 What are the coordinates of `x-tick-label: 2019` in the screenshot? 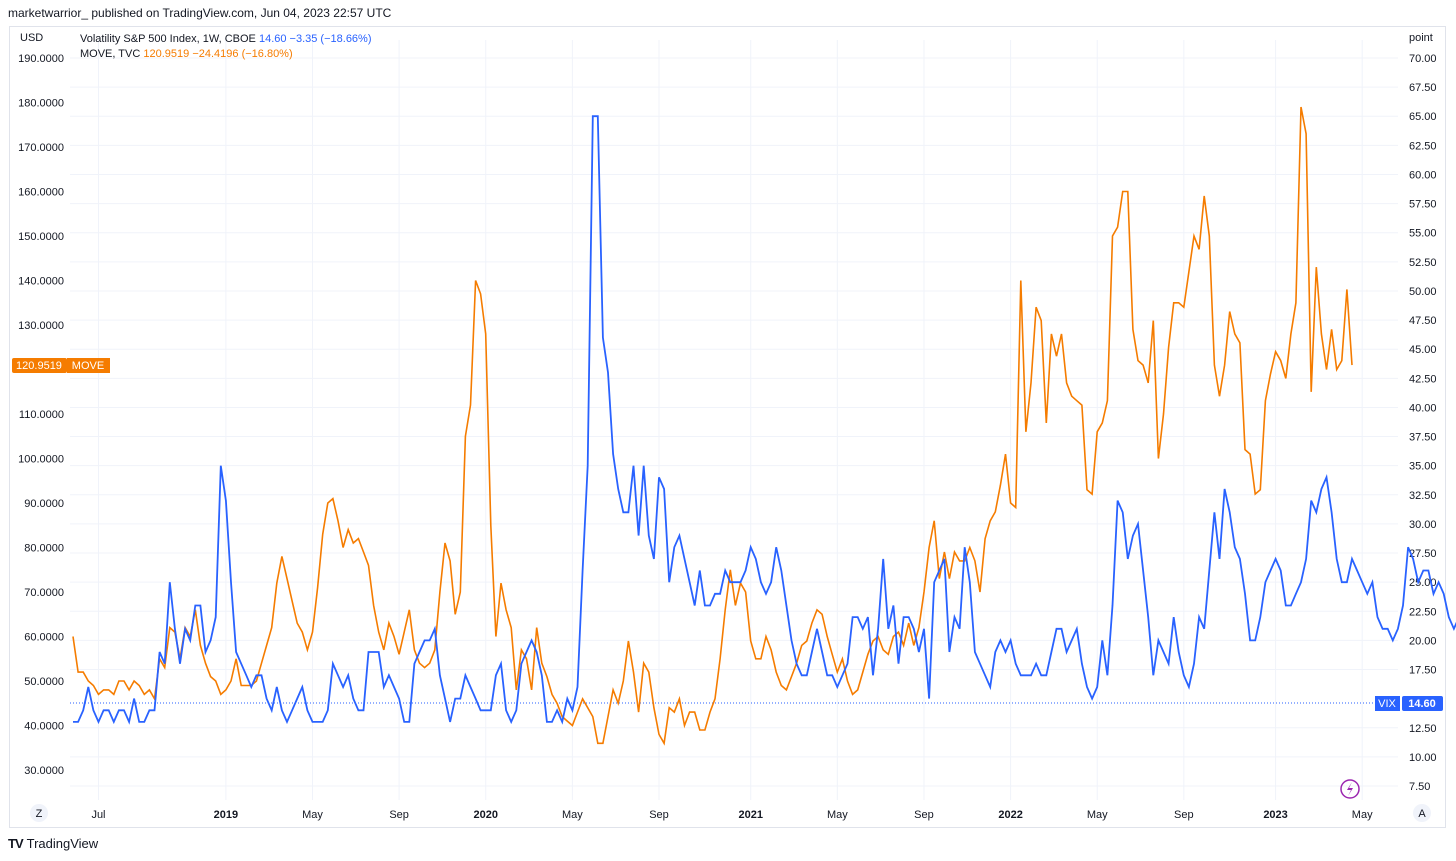 It's located at (226, 815).